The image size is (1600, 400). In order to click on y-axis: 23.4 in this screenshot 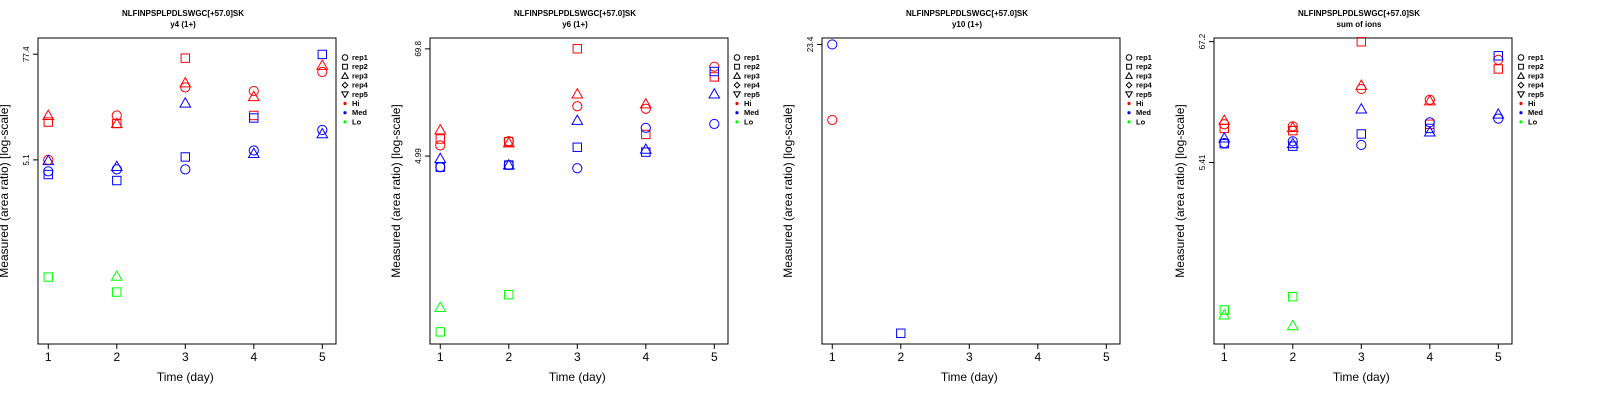, I will do `click(814, 44)`.